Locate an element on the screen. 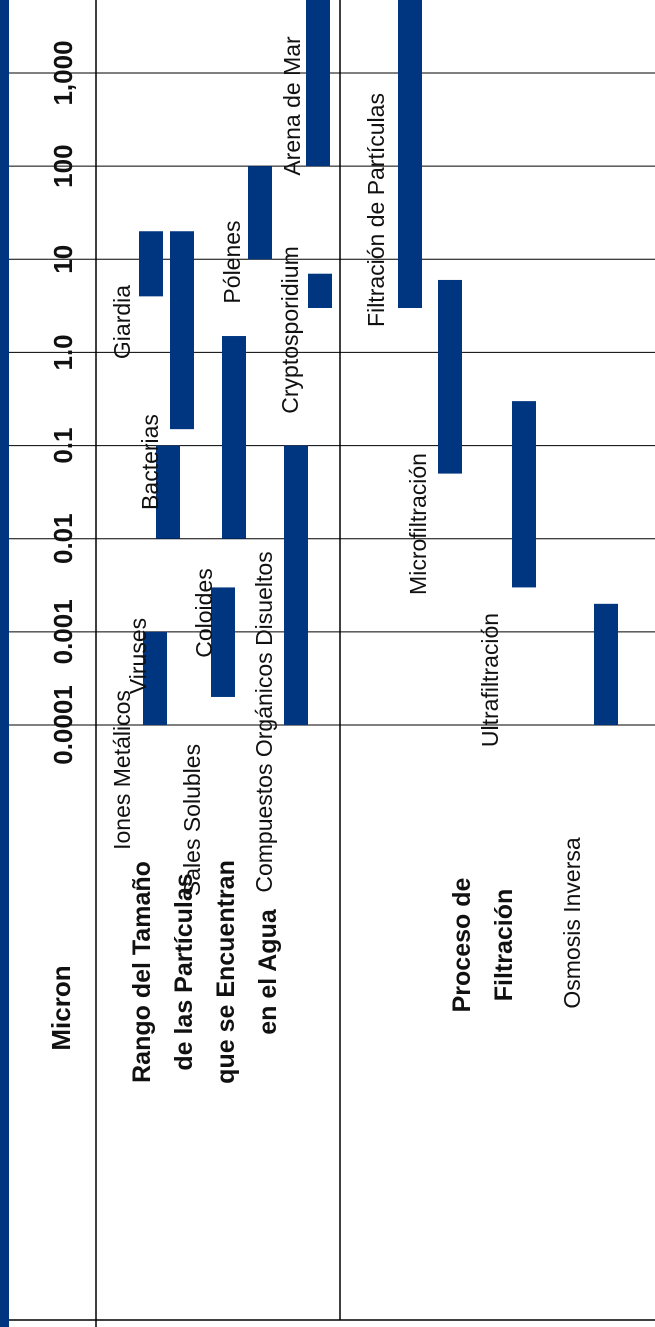 The image size is (655, 1327). tick-labels: 0.0001 0.001 0.01 0.1 1.0 10 100 1,000 is located at coordinates (63, 402).